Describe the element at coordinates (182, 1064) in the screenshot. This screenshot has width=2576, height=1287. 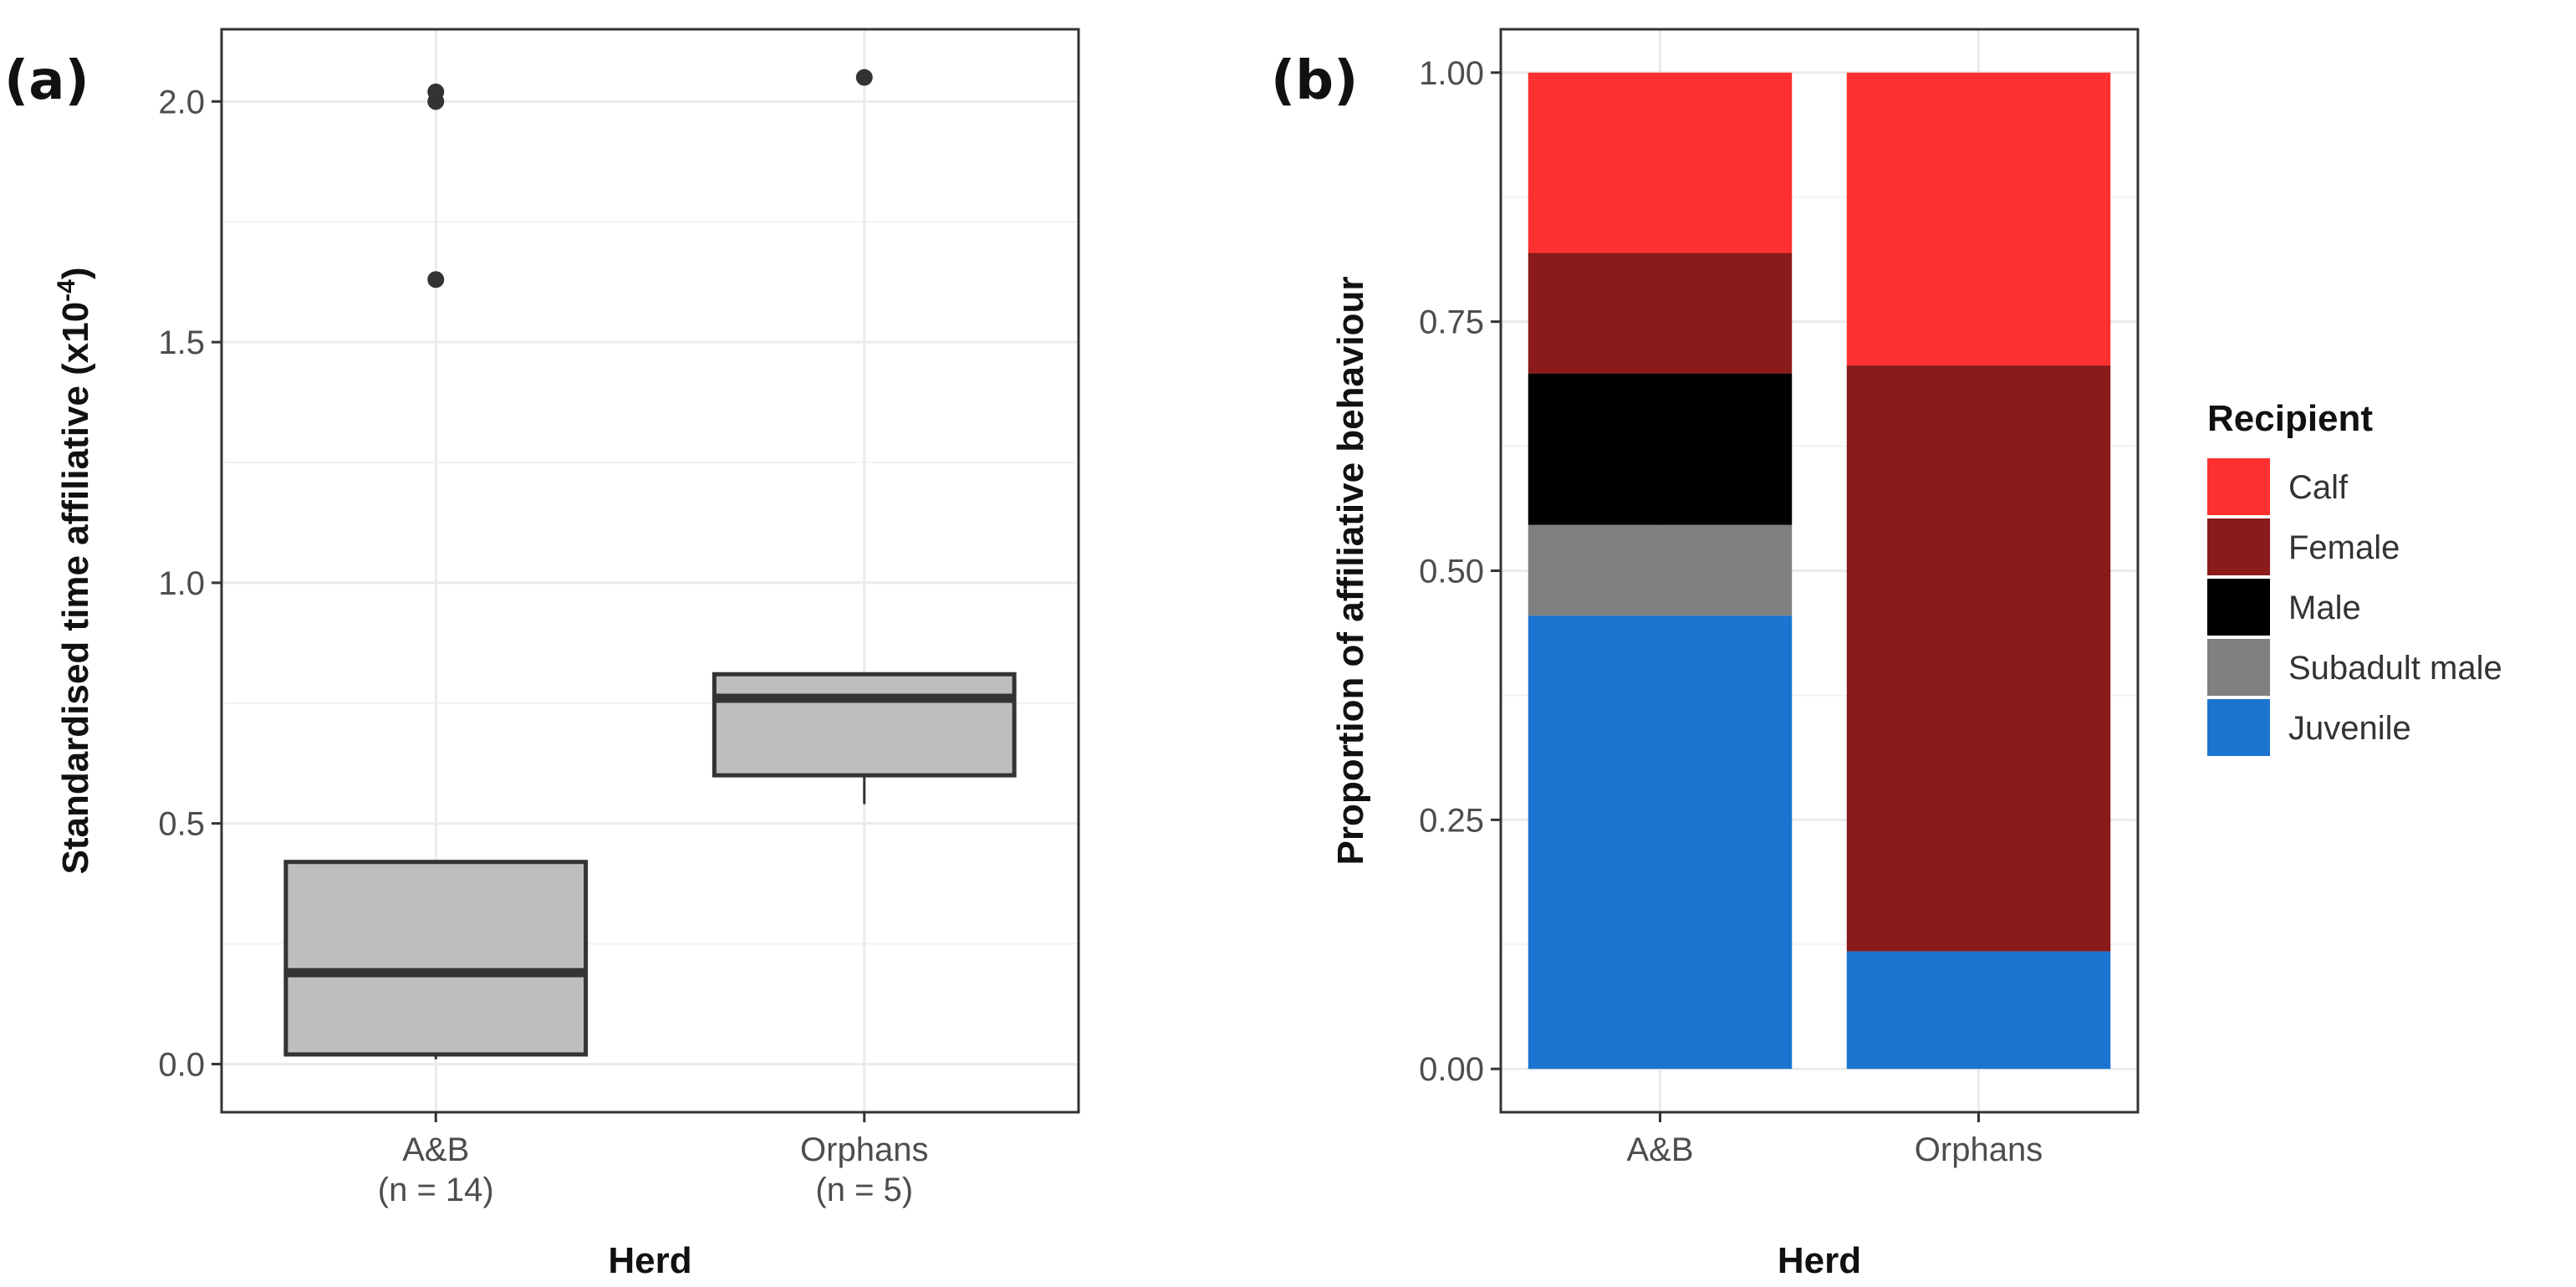
I see `panel-a-y-tick-label: 0.0` at that location.